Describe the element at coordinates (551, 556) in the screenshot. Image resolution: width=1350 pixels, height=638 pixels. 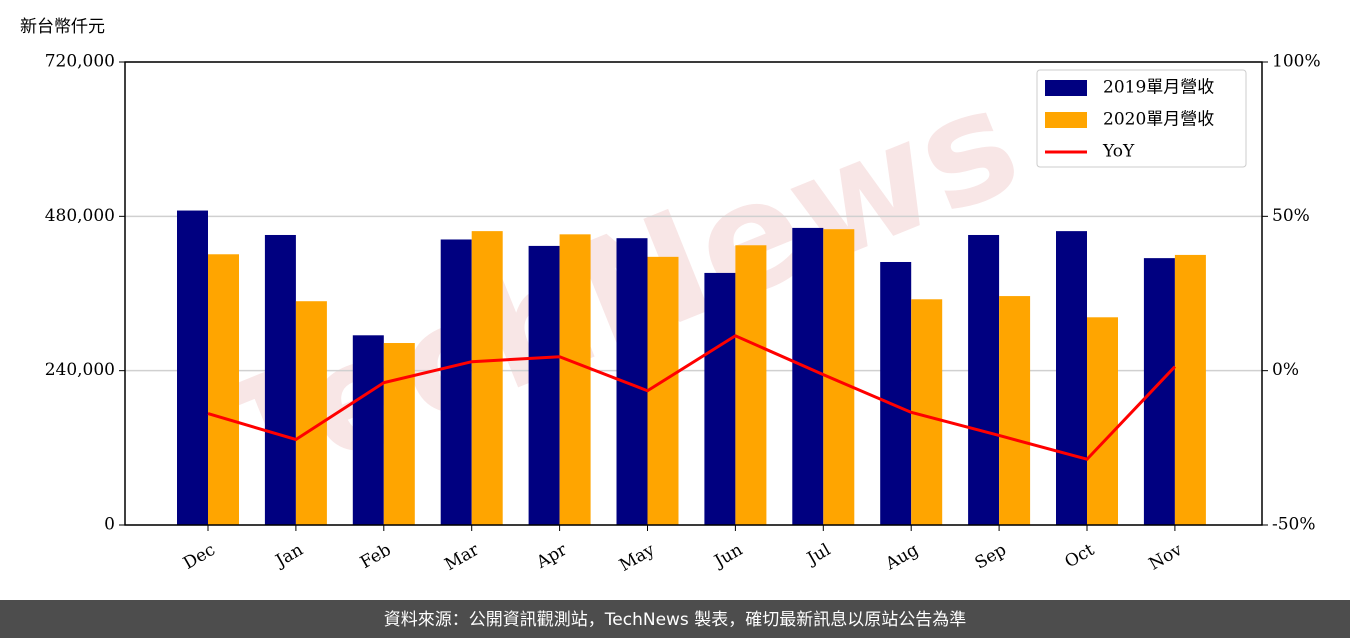
I see `x-tick-label: Apr` at that location.